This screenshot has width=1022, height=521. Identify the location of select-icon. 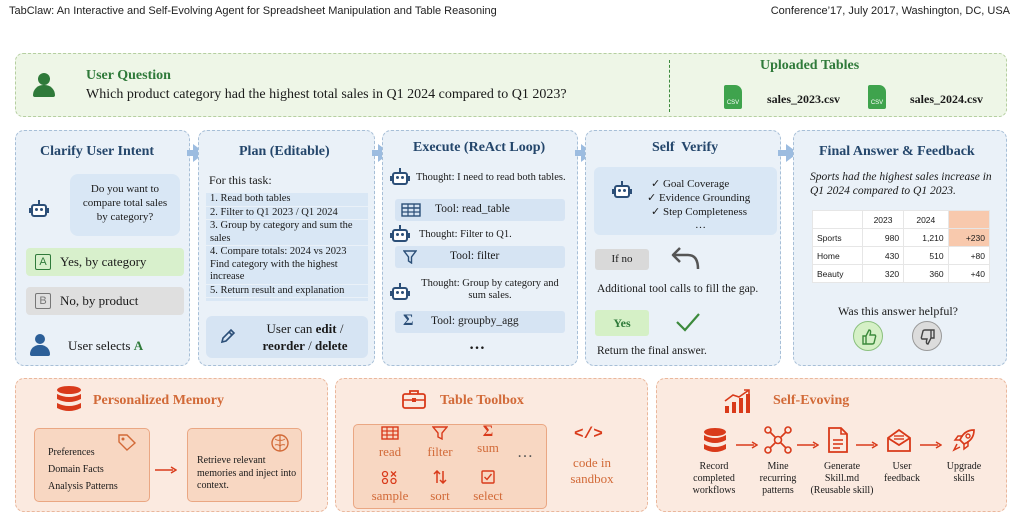
(488, 477).